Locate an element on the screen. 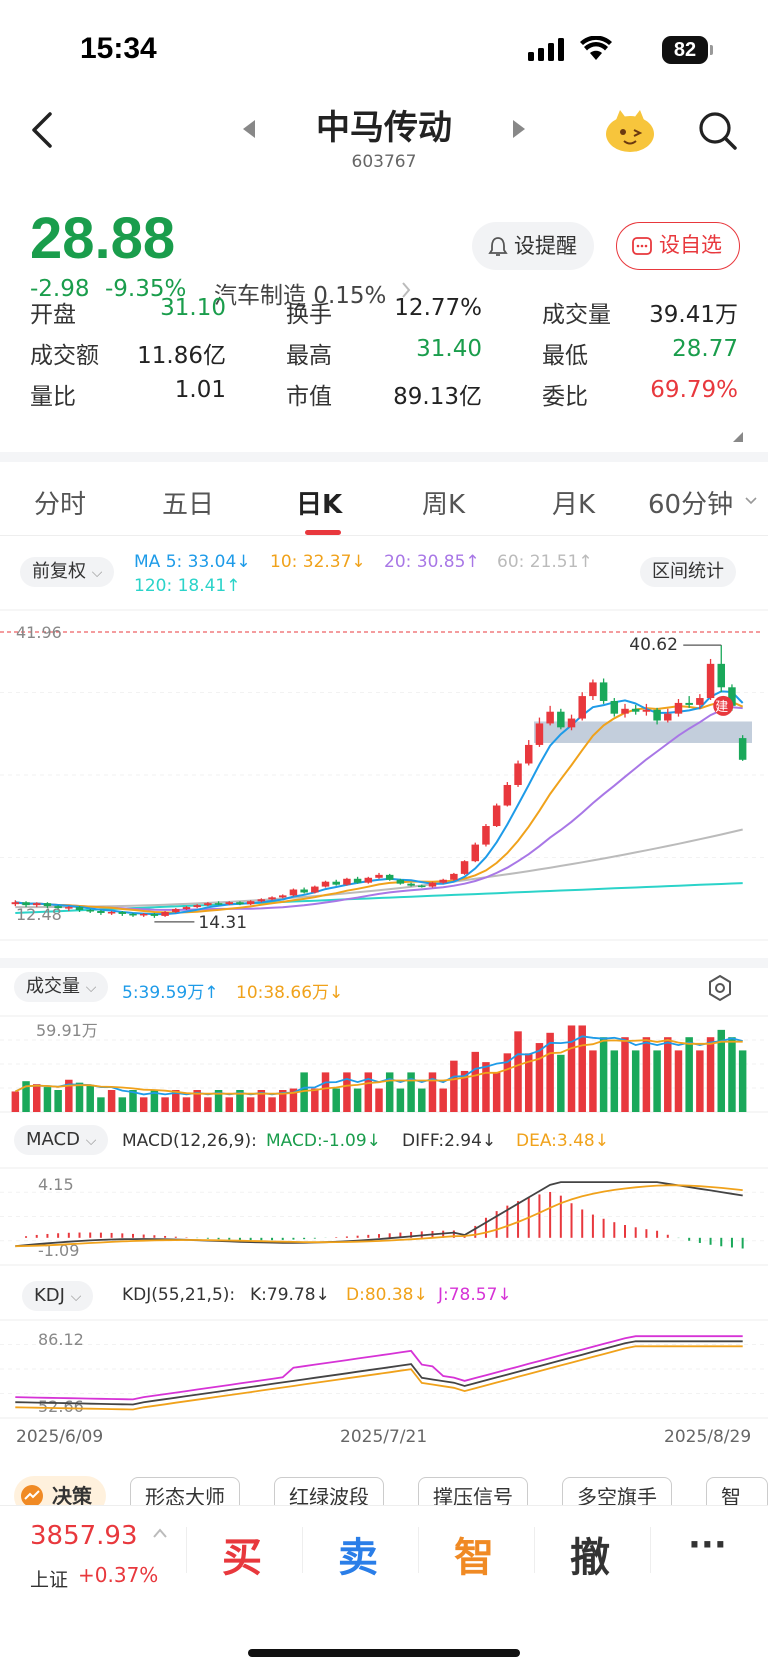  smart-button: 智 is located at coordinates (474, 1558).